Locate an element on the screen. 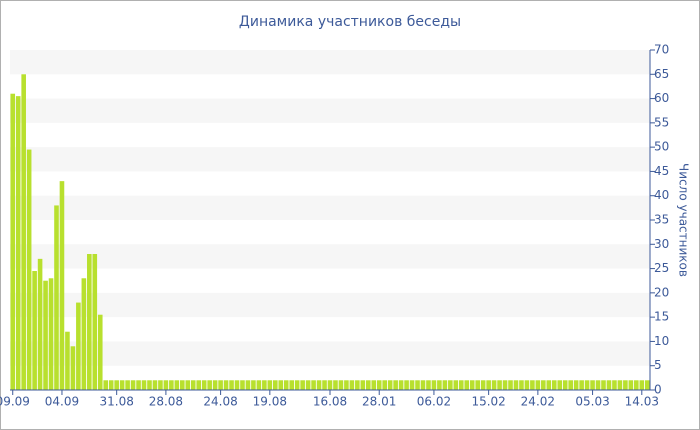  x-tick-label: 09.09 is located at coordinates (15, 402).